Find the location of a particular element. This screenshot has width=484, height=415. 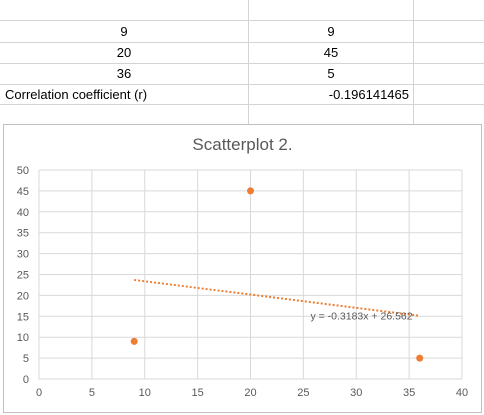

chart-title: Scatterplot 2. is located at coordinates (242, 144).